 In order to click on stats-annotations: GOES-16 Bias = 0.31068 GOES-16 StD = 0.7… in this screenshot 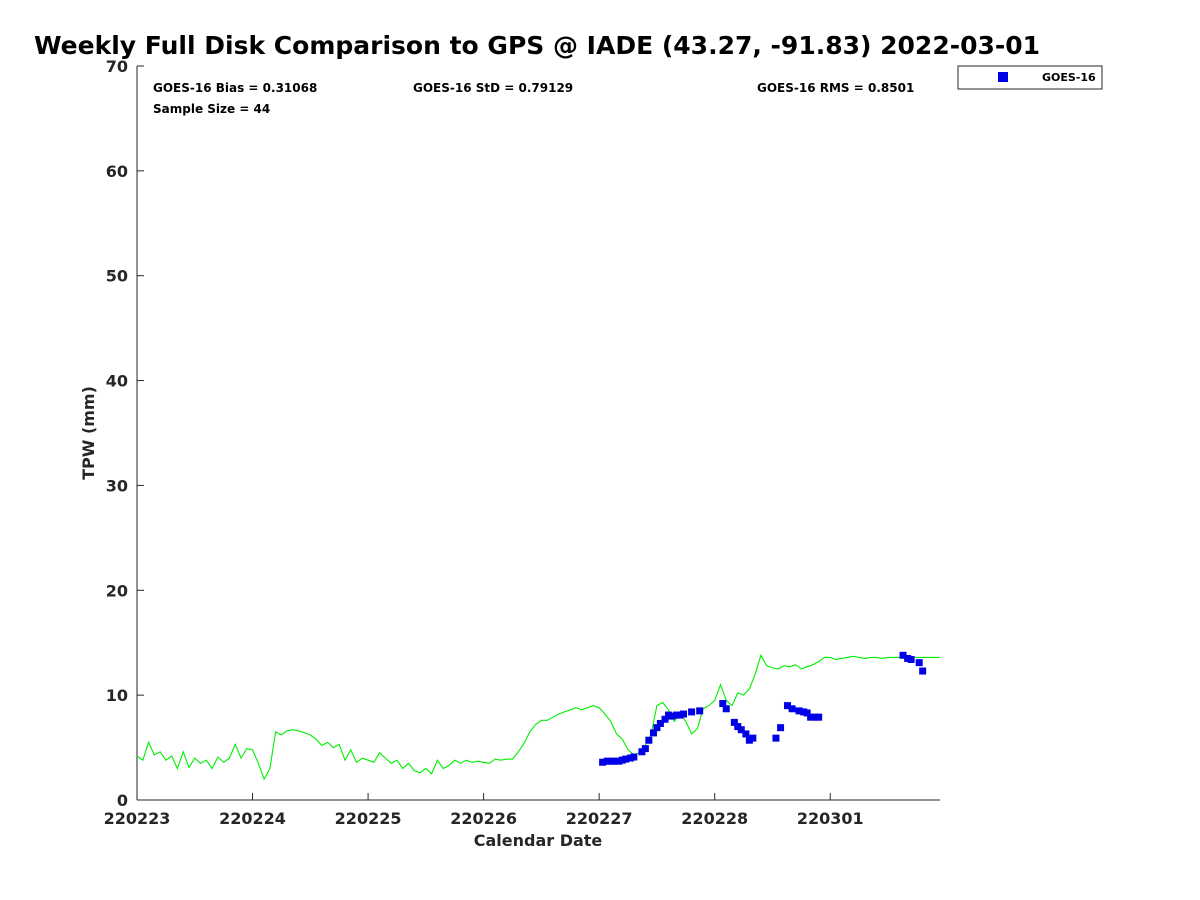, I will do `click(533, 98)`.